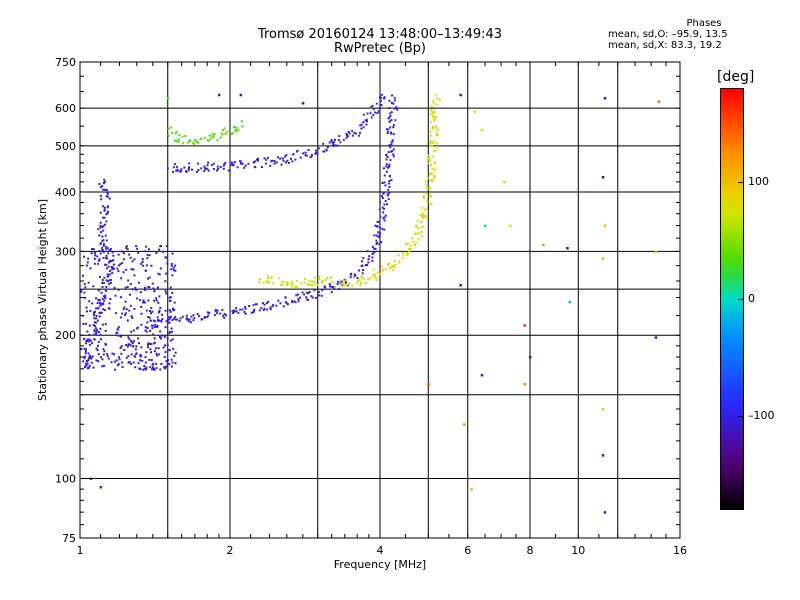 The image size is (800, 600). I want to click on colorbar-tick, so click(741, 182).